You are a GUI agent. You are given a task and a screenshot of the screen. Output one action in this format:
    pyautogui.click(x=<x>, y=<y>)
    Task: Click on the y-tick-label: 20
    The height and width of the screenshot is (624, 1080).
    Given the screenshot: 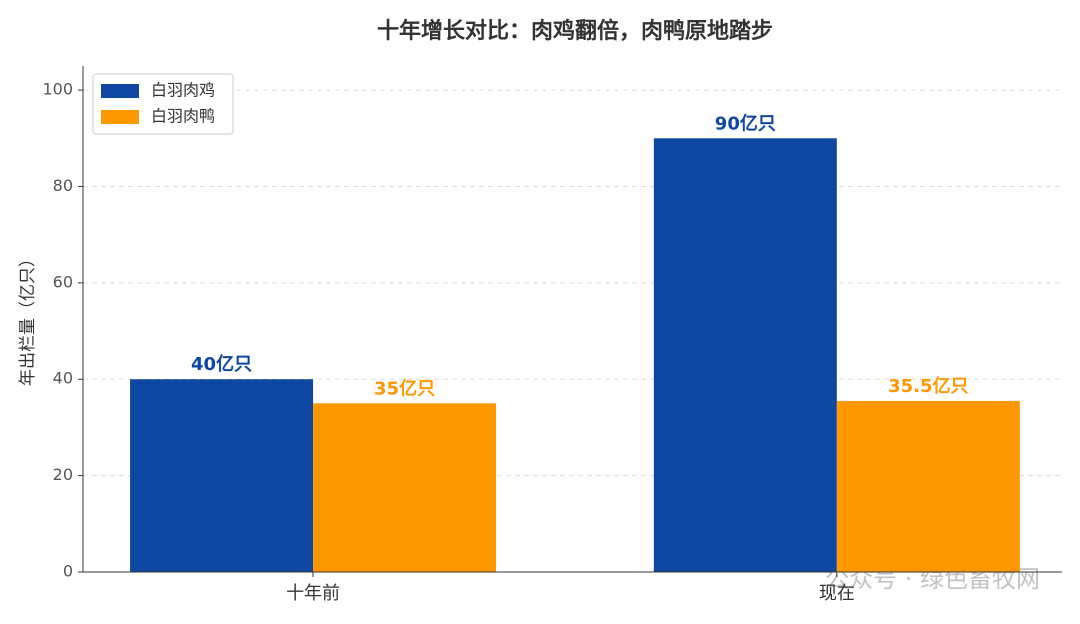 What is the action you would take?
    pyautogui.click(x=63, y=474)
    